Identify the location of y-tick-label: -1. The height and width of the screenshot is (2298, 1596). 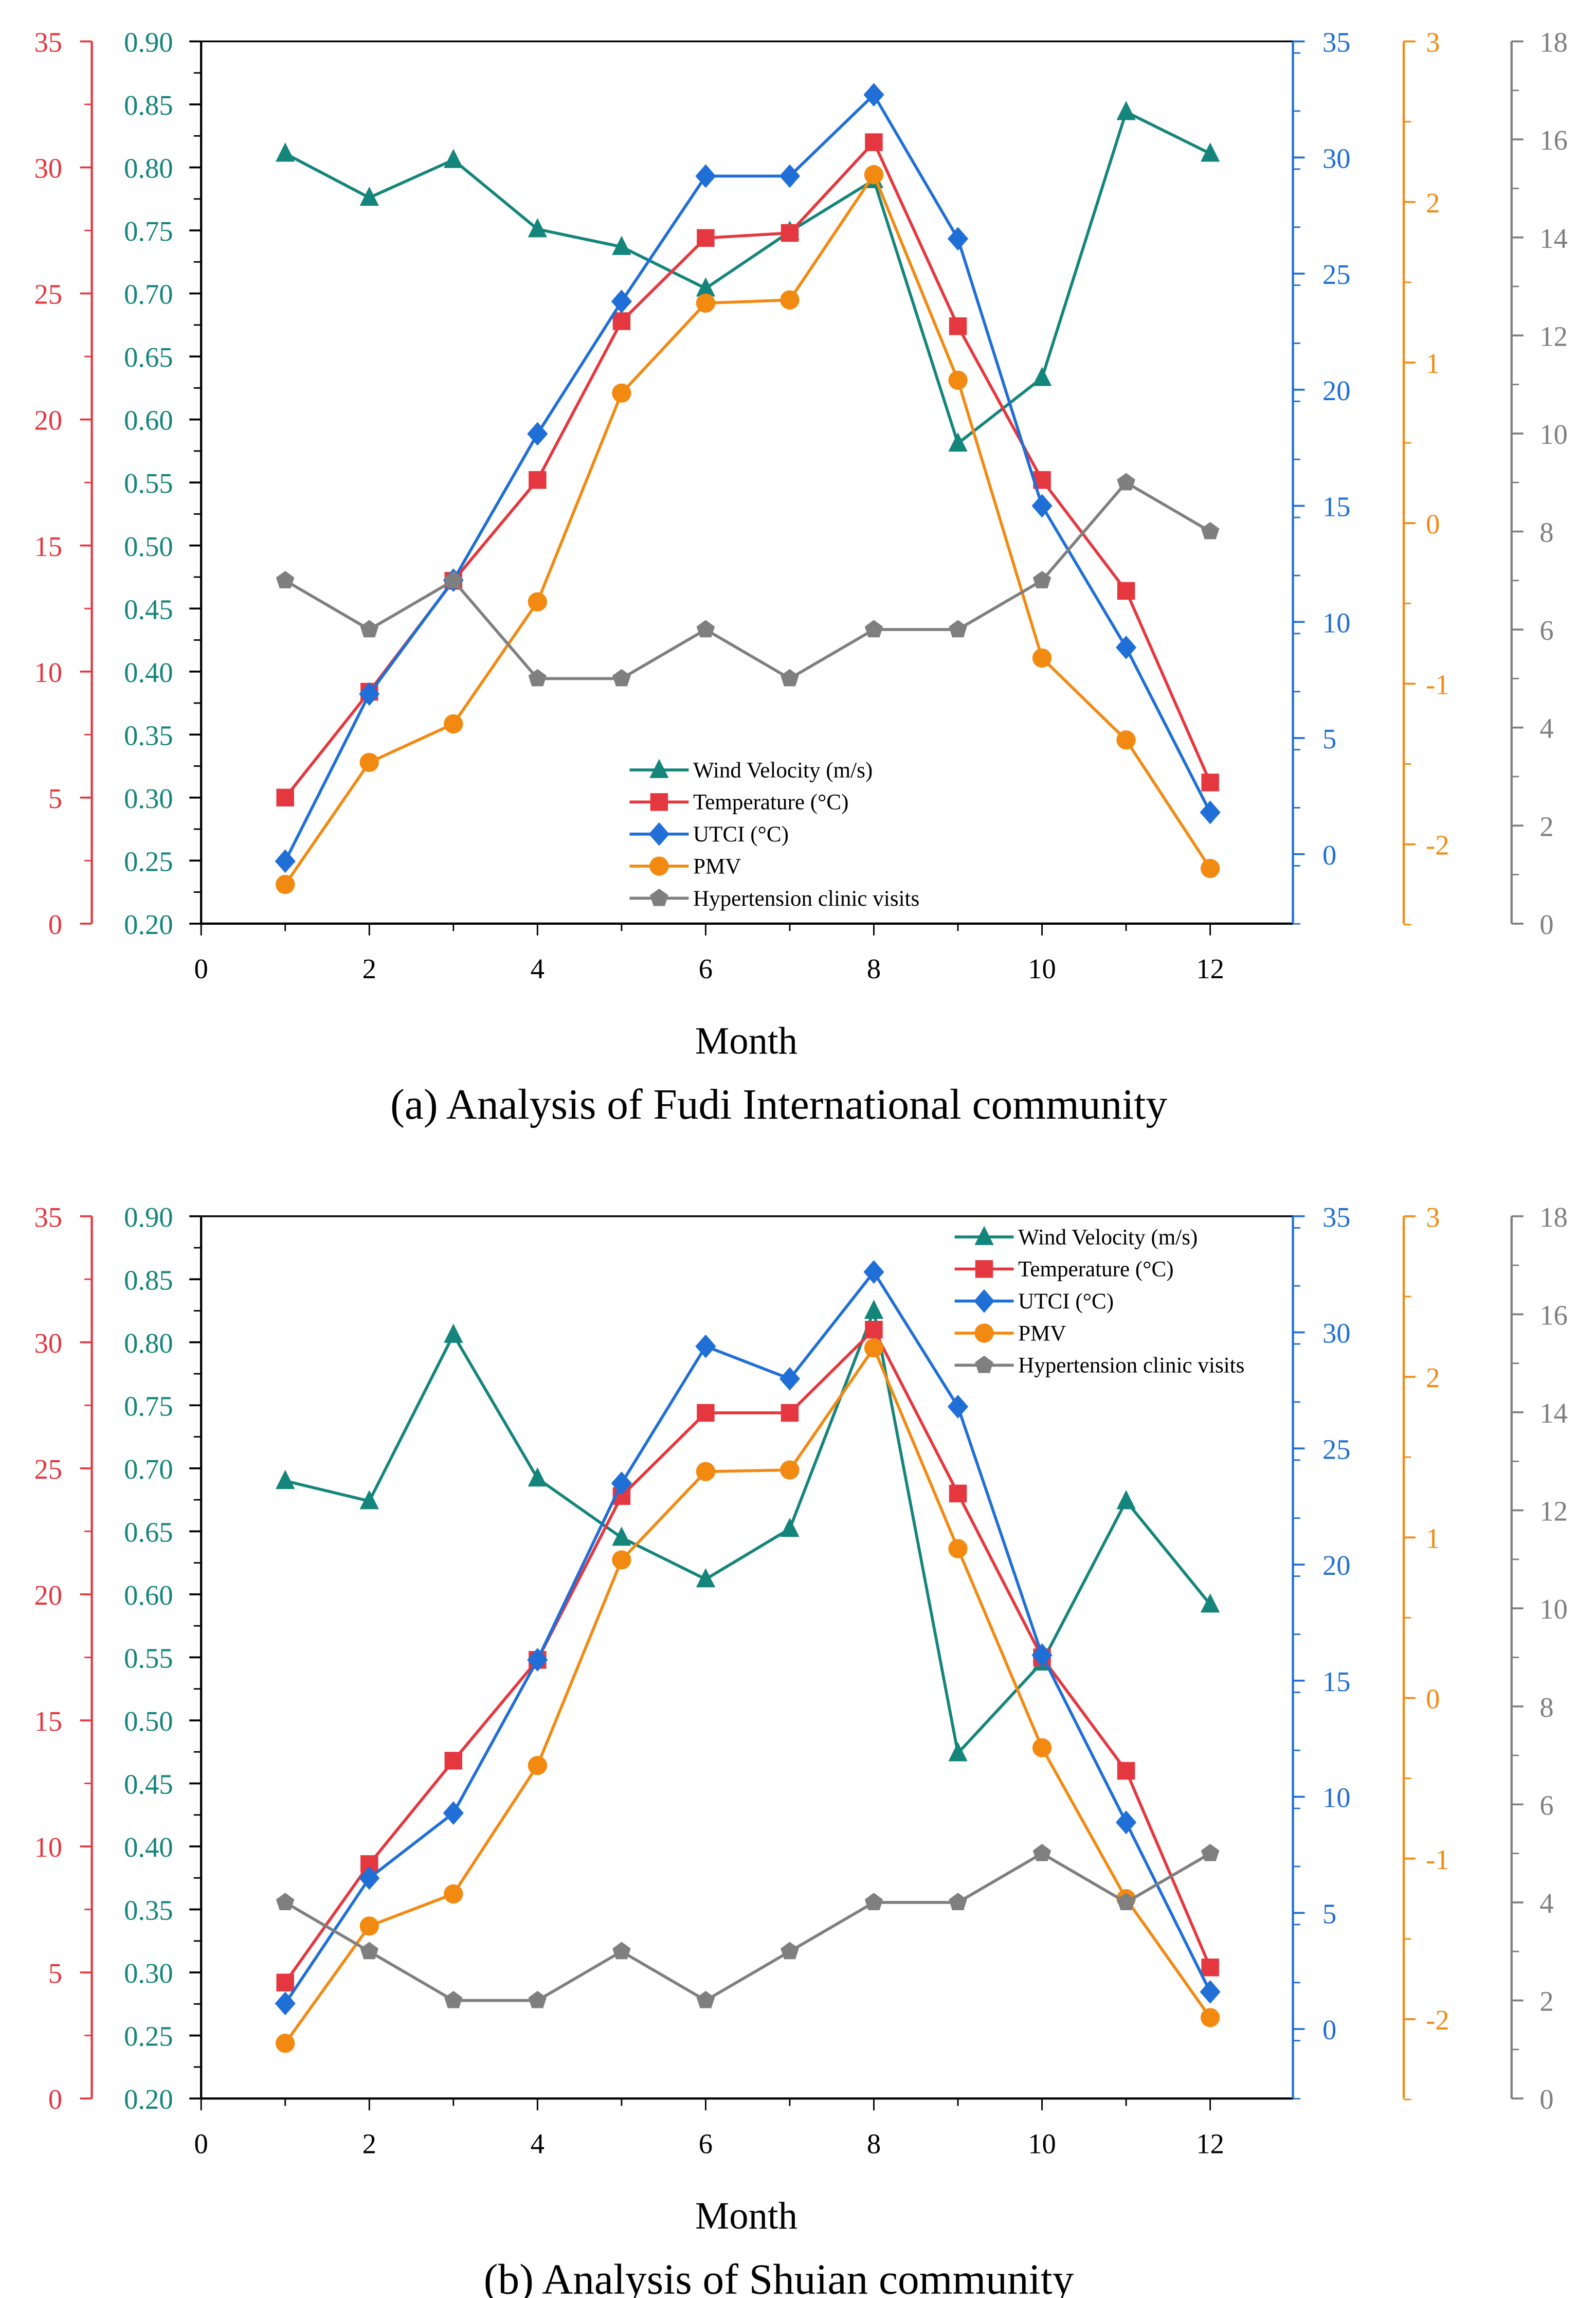
(1437, 685).